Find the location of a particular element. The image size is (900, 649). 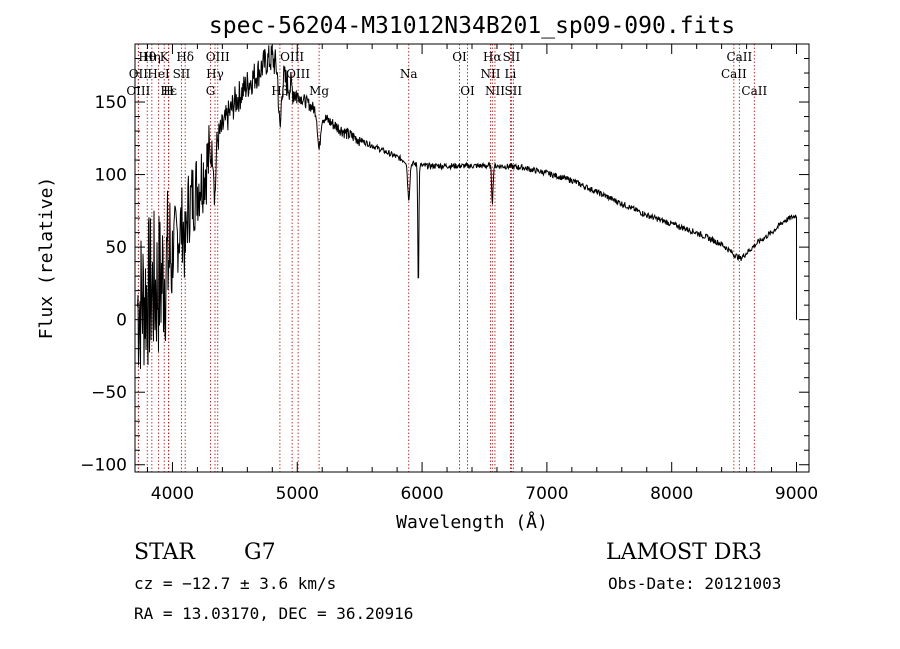

x-tick-label: 8000 is located at coordinates (671, 494).